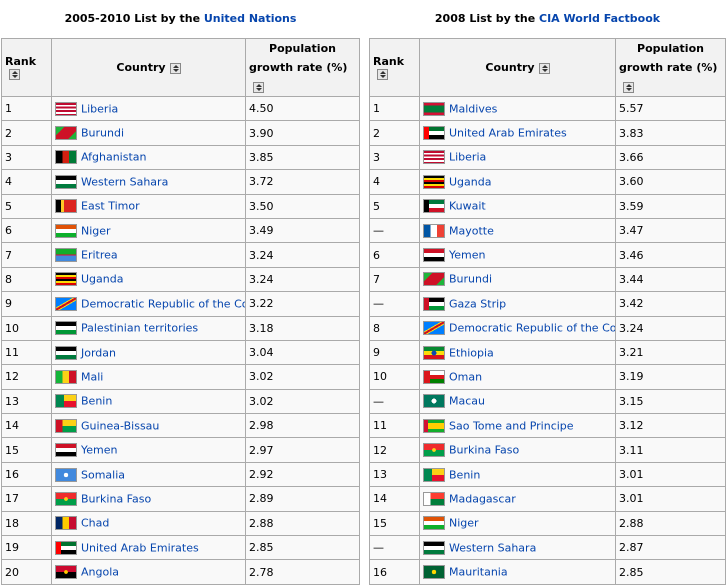  Describe the element at coordinates (511, 426) in the screenshot. I see `country-link: Sao Tome and Principe` at that location.